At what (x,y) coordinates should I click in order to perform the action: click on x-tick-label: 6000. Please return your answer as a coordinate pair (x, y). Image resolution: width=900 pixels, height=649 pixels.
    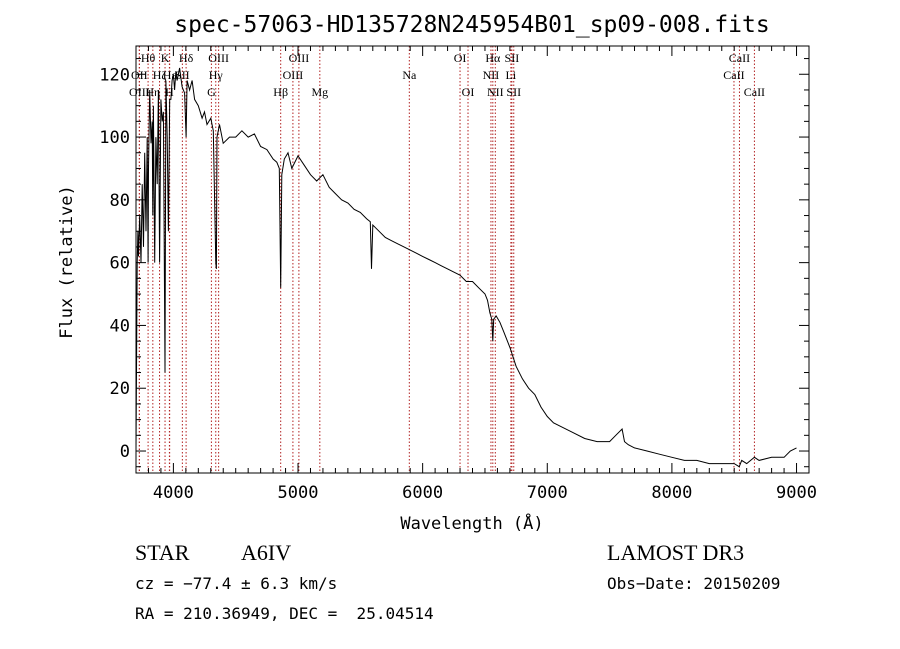
    Looking at the image, I should click on (422, 493).